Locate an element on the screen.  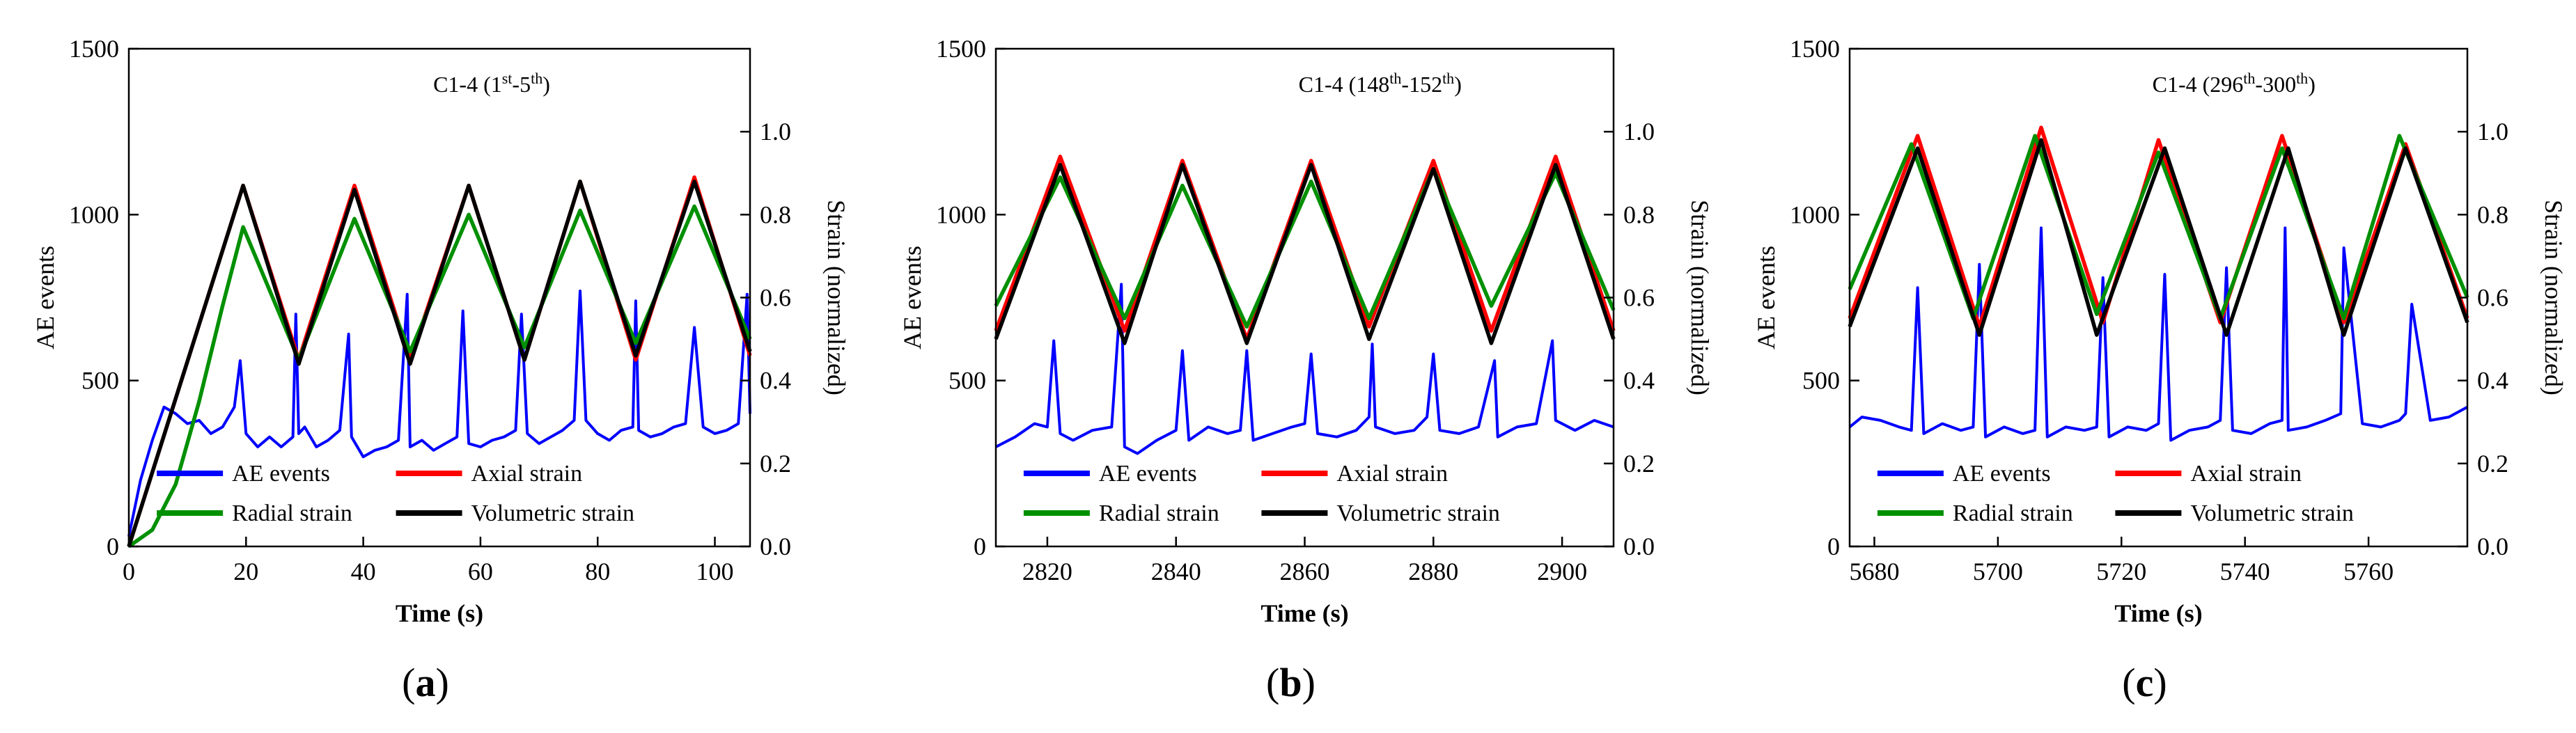
panel-label: (c) is located at coordinates (2145, 682).